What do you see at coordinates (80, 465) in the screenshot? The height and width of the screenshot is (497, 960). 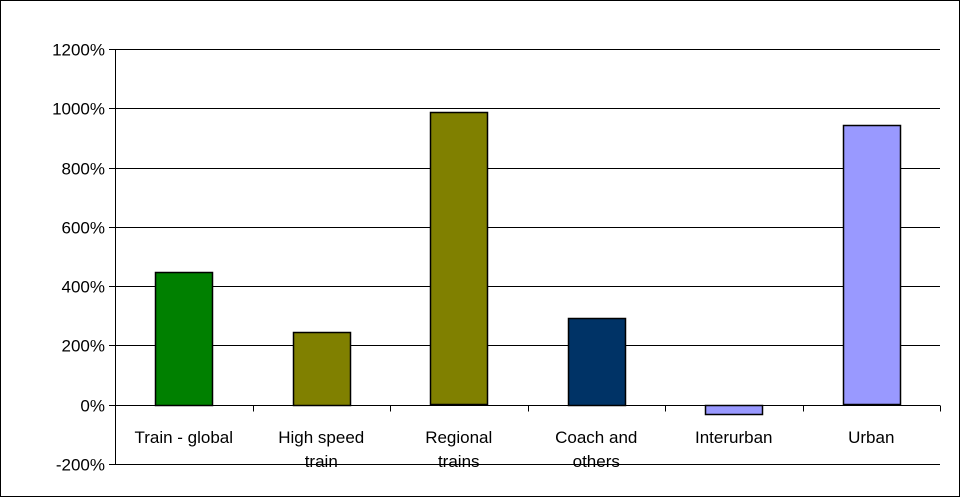 I see `y-tick-label: -200%` at bounding box center [80, 465].